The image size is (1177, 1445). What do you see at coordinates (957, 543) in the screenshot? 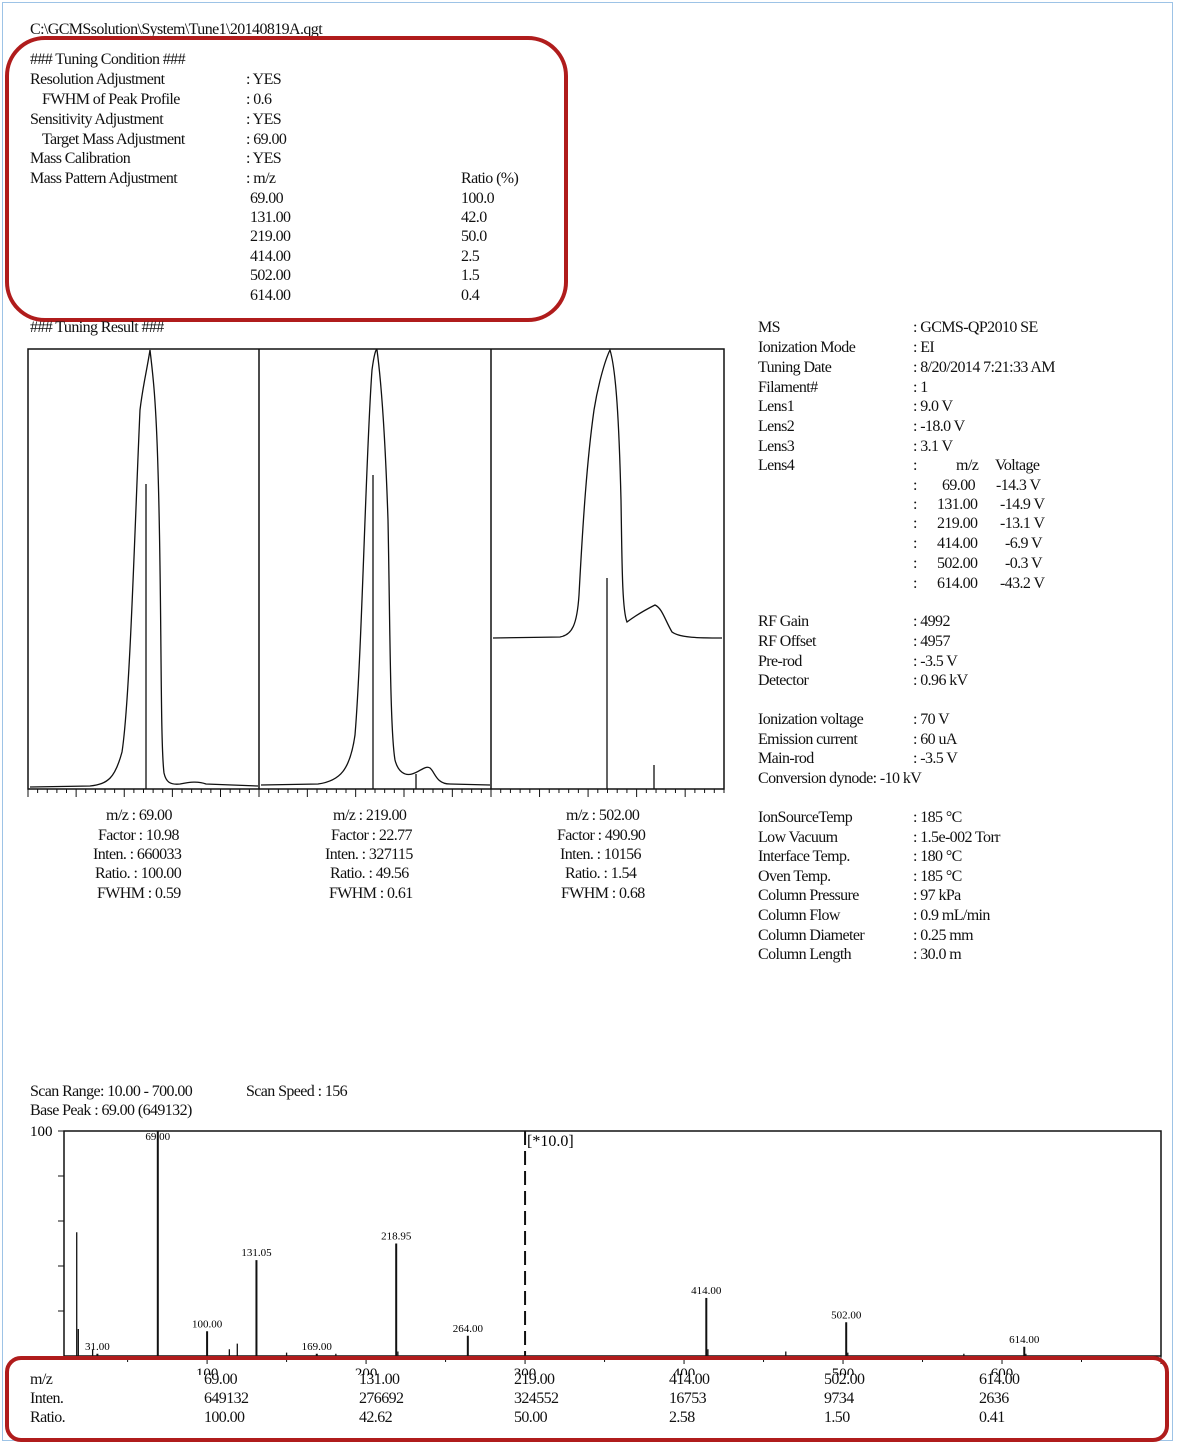
I see `lens4-mz: 414.00` at bounding box center [957, 543].